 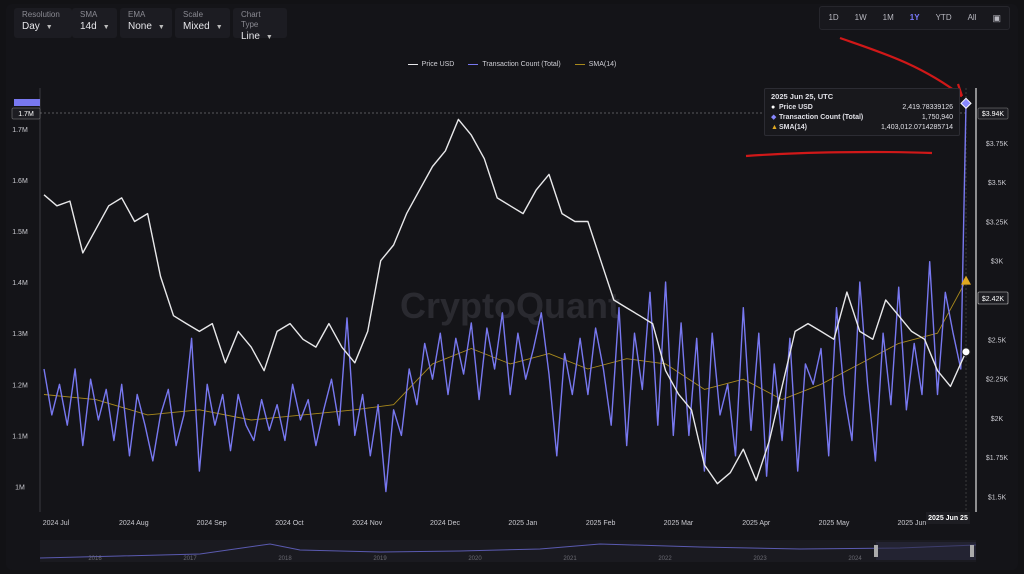 I want to click on right-tick-label: $1.75K, so click(x=997, y=458).